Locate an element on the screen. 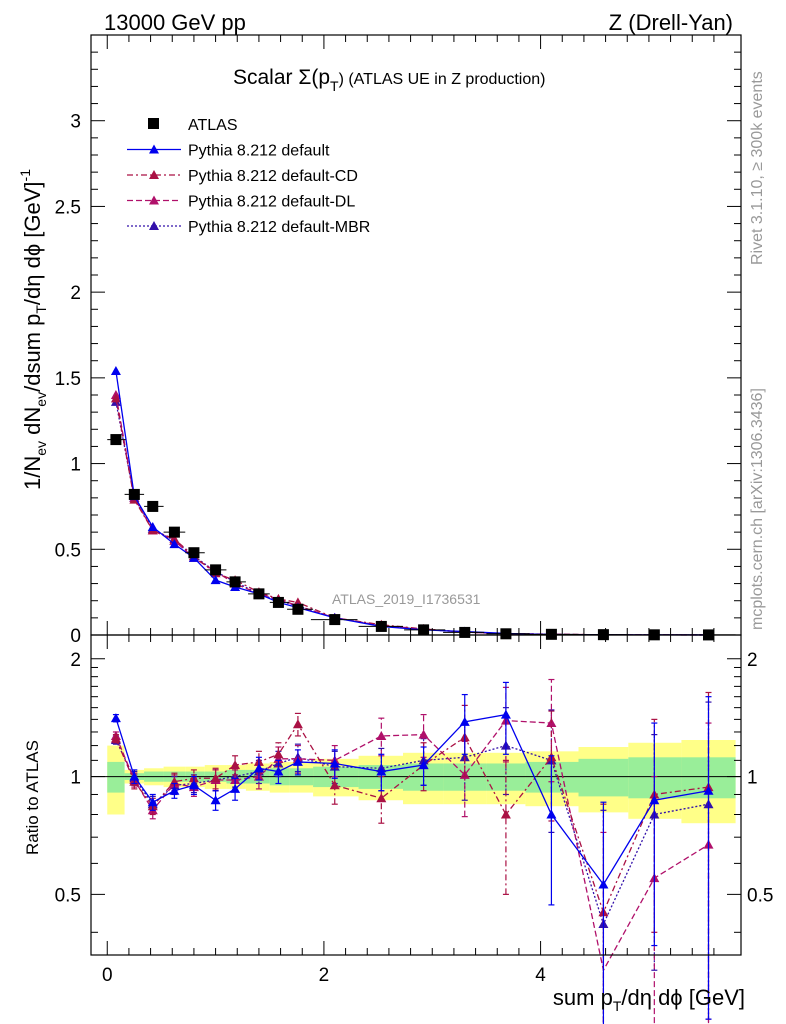 This screenshot has width=786, height=1024. header-left: 13000 GeV pp is located at coordinates (175, 22).